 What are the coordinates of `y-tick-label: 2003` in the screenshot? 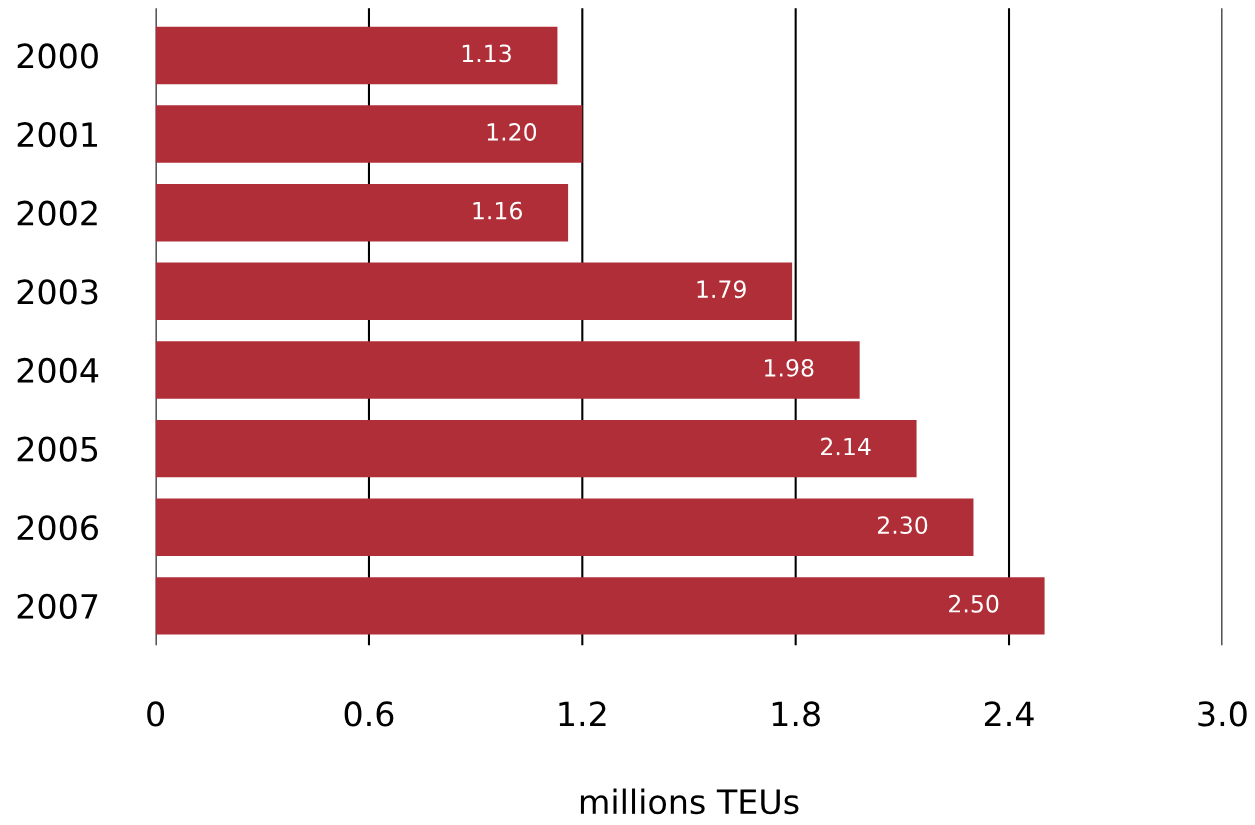 It's located at (57, 292).